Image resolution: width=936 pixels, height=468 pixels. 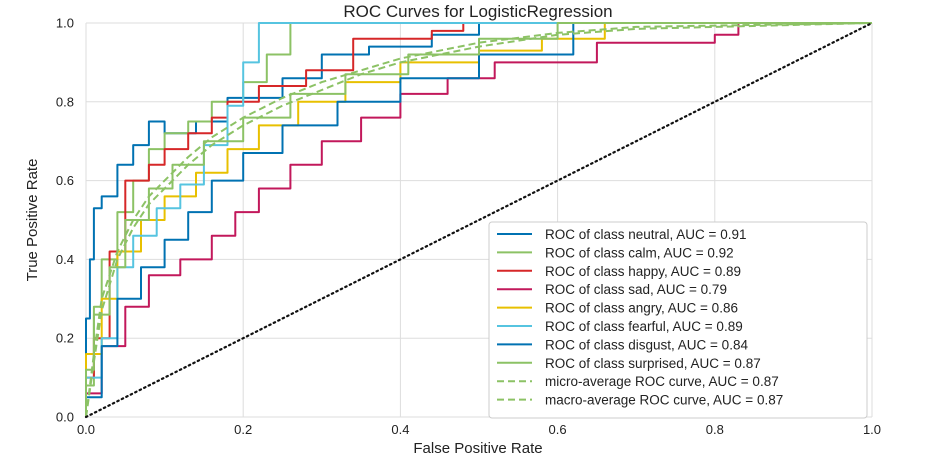 What do you see at coordinates (653, 363) in the screenshot?
I see `legend-label: ROC of class surprised, AUC = 0.87` at bounding box center [653, 363].